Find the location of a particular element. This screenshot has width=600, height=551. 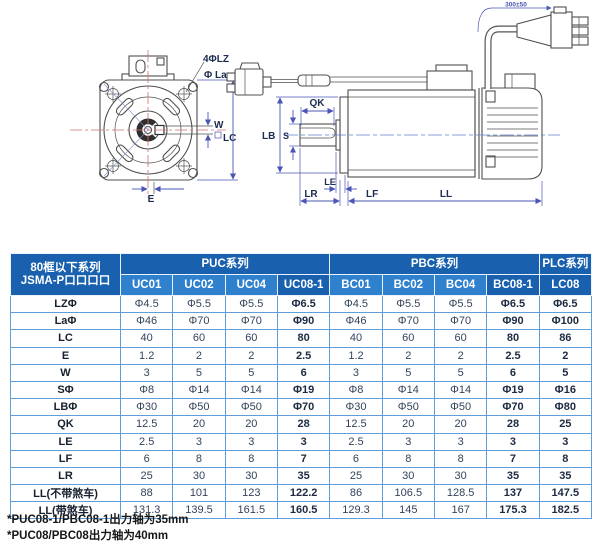

model-column-header: UC04 is located at coordinates (251, 285).